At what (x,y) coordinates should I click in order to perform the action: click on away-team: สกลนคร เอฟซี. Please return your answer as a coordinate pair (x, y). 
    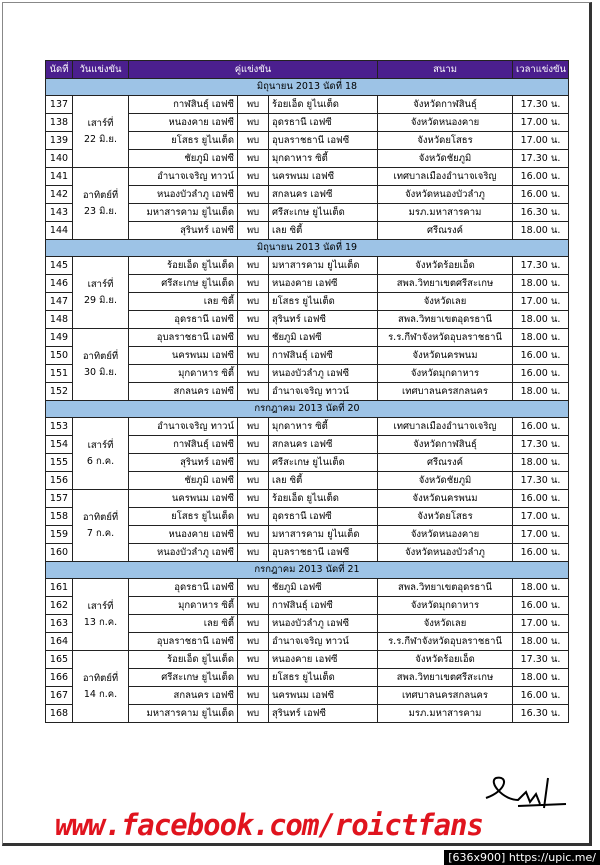
    Looking at the image, I should click on (323, 194).